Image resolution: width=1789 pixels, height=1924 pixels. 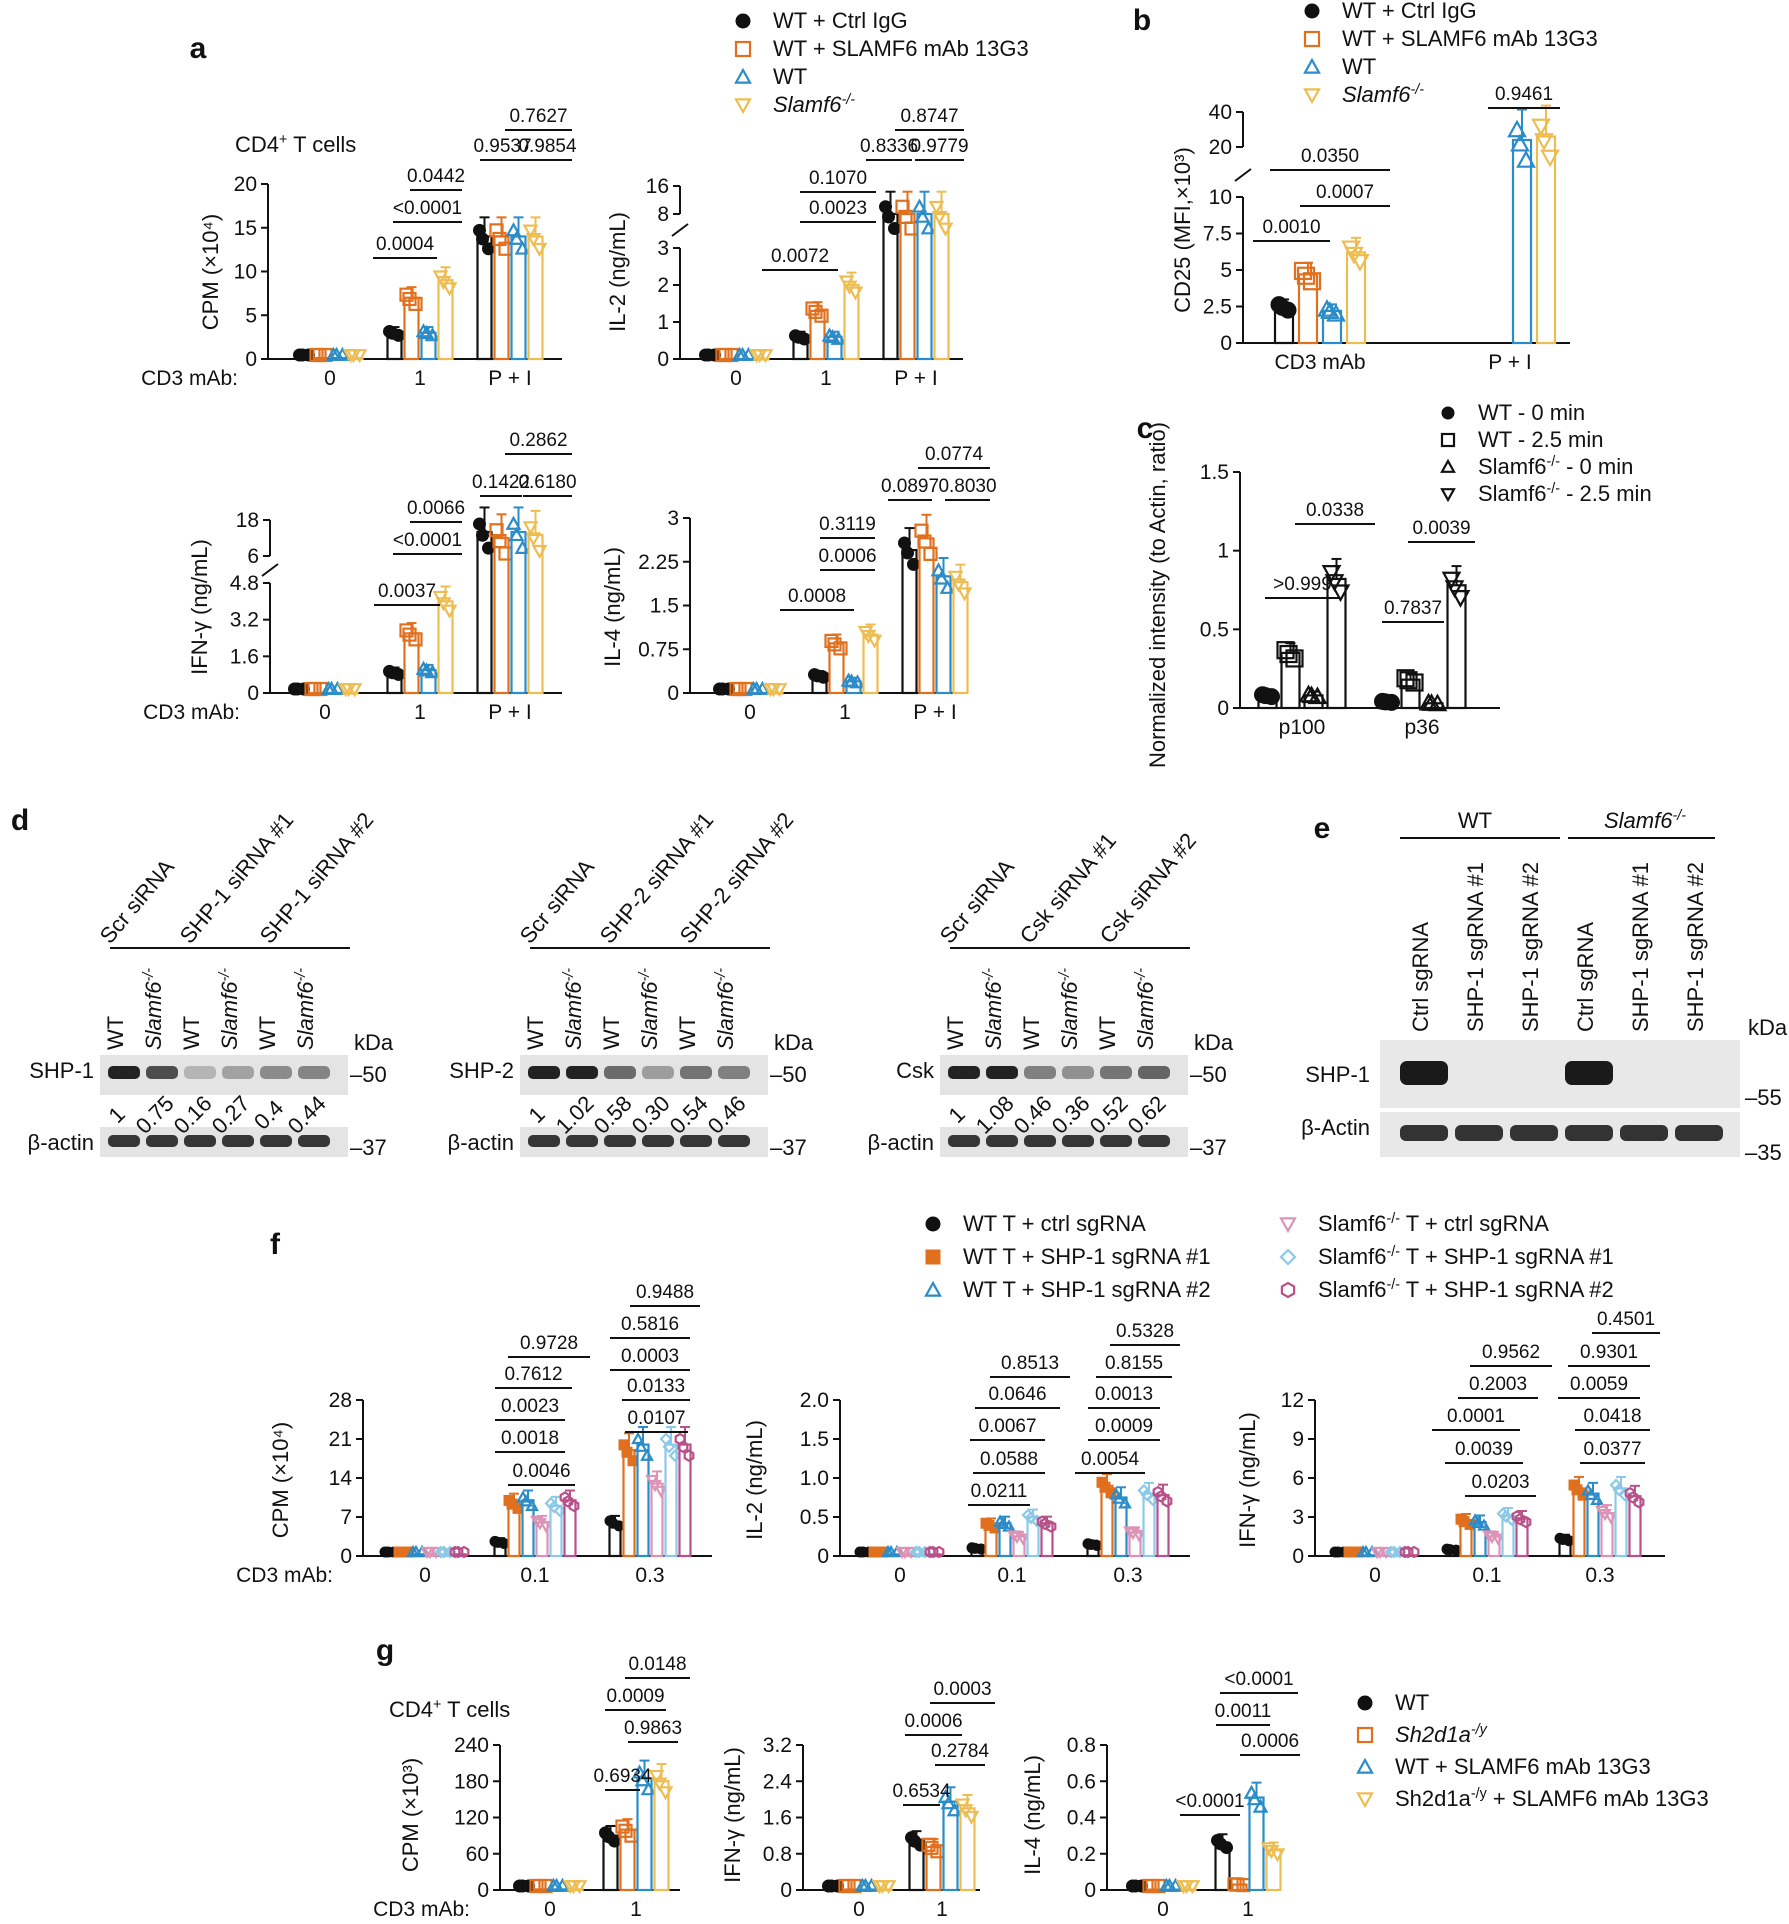 What do you see at coordinates (622, 1776) in the screenshot?
I see `p-value: 0.6934` at bounding box center [622, 1776].